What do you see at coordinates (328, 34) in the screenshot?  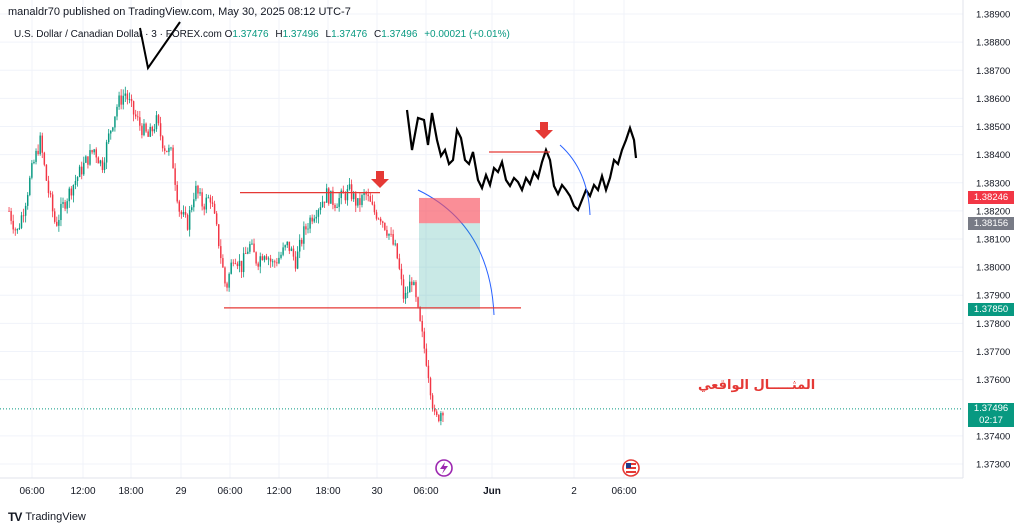 I see `low-label: L` at bounding box center [328, 34].